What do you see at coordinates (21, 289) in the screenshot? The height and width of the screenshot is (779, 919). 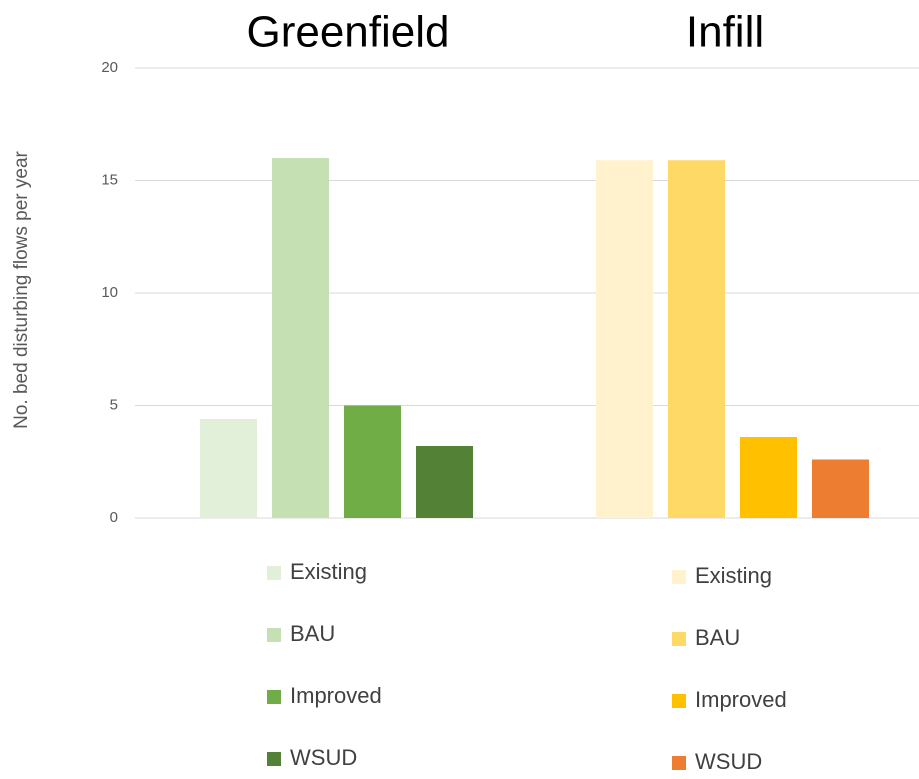 I see `y-axis-label: No. bed disturbing flows per year` at bounding box center [21, 289].